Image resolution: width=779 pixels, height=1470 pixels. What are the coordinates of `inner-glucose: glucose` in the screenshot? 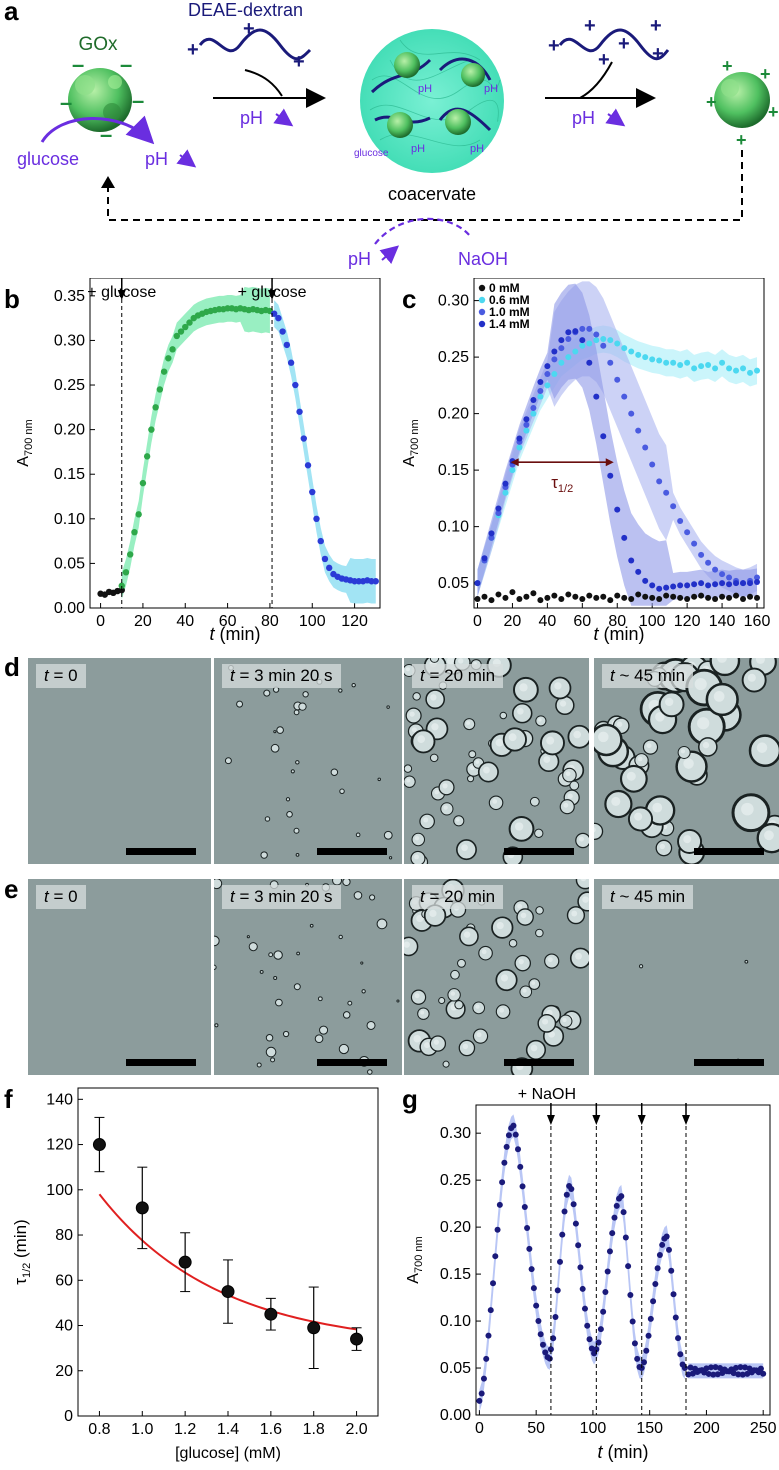 It's located at (371, 153).